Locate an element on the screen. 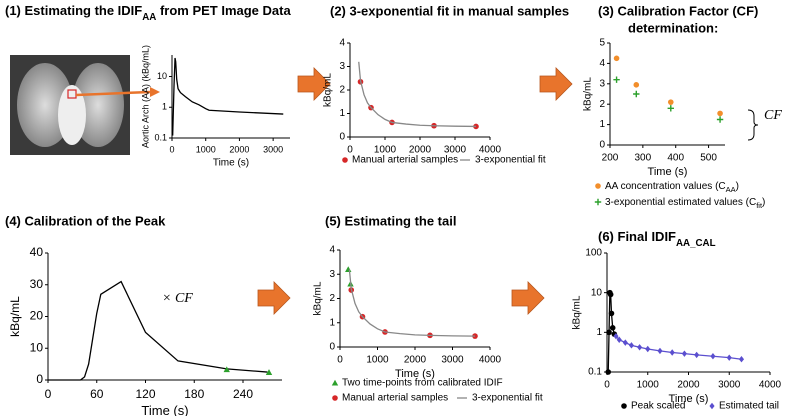 Image resolution: width=810 pixels, height=416 pixels. x-tick-label: 300 is located at coordinates (643, 158).